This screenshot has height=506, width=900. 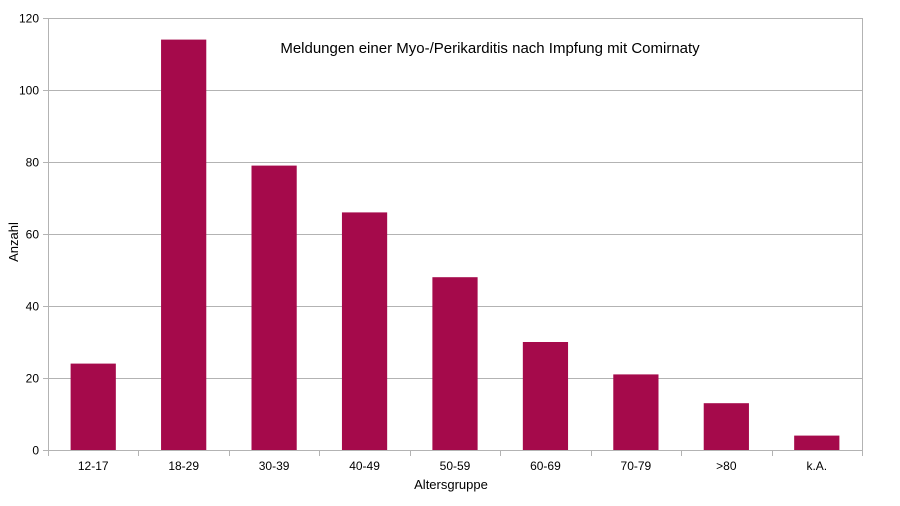 What do you see at coordinates (33, 379) in the screenshot?
I see `y-tick-label: 20` at bounding box center [33, 379].